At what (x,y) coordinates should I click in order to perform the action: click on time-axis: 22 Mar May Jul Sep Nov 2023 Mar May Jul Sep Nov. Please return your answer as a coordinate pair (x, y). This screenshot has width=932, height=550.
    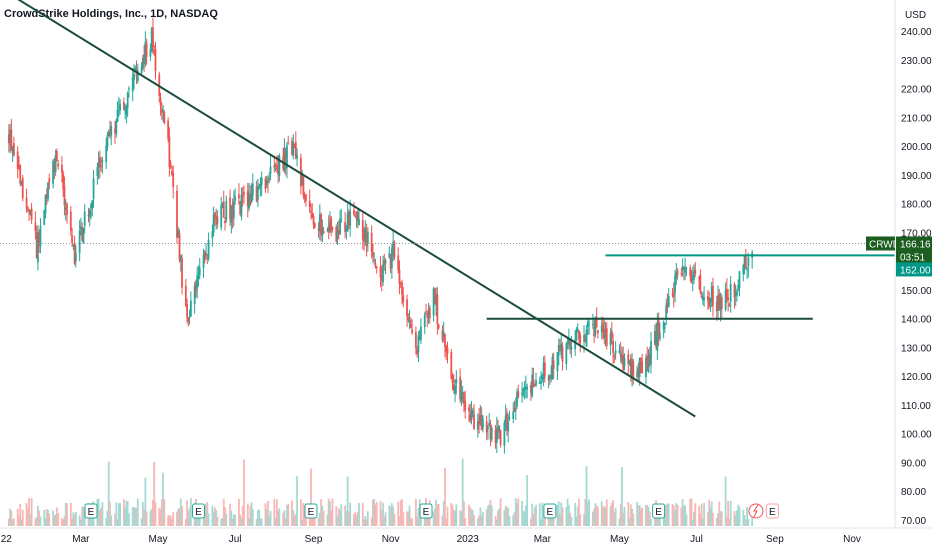
    Looking at the image, I should click on (431, 539).